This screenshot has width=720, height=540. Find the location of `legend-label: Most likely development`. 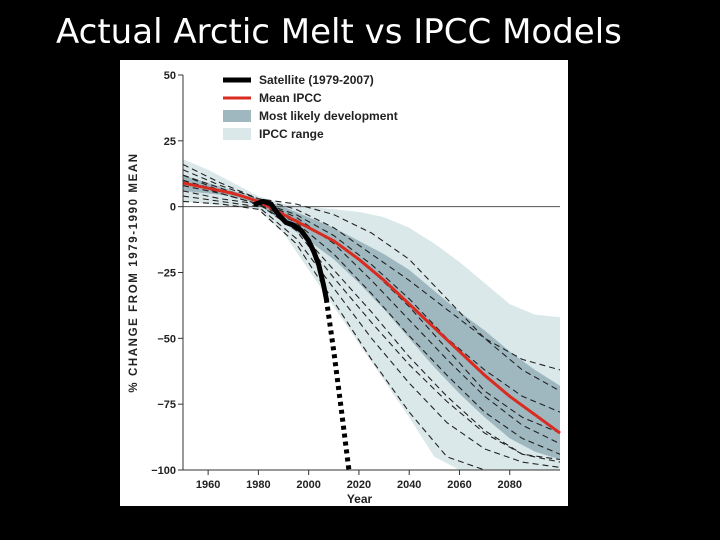

legend-label: Most likely development is located at coordinates (328, 116).